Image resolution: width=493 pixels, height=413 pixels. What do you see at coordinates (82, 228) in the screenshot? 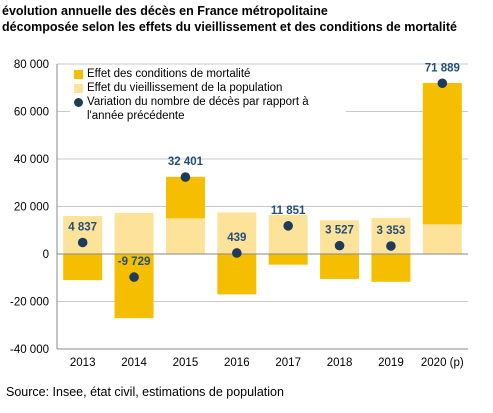
I see `data-label-2013: 4 837` at bounding box center [82, 228].